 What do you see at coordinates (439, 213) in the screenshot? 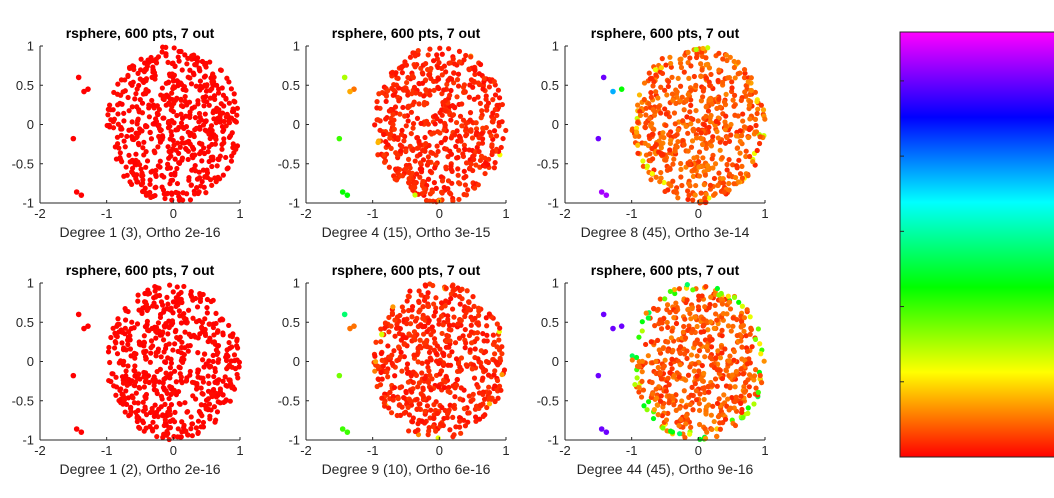
I see `x-tick-label: 0` at bounding box center [439, 213].